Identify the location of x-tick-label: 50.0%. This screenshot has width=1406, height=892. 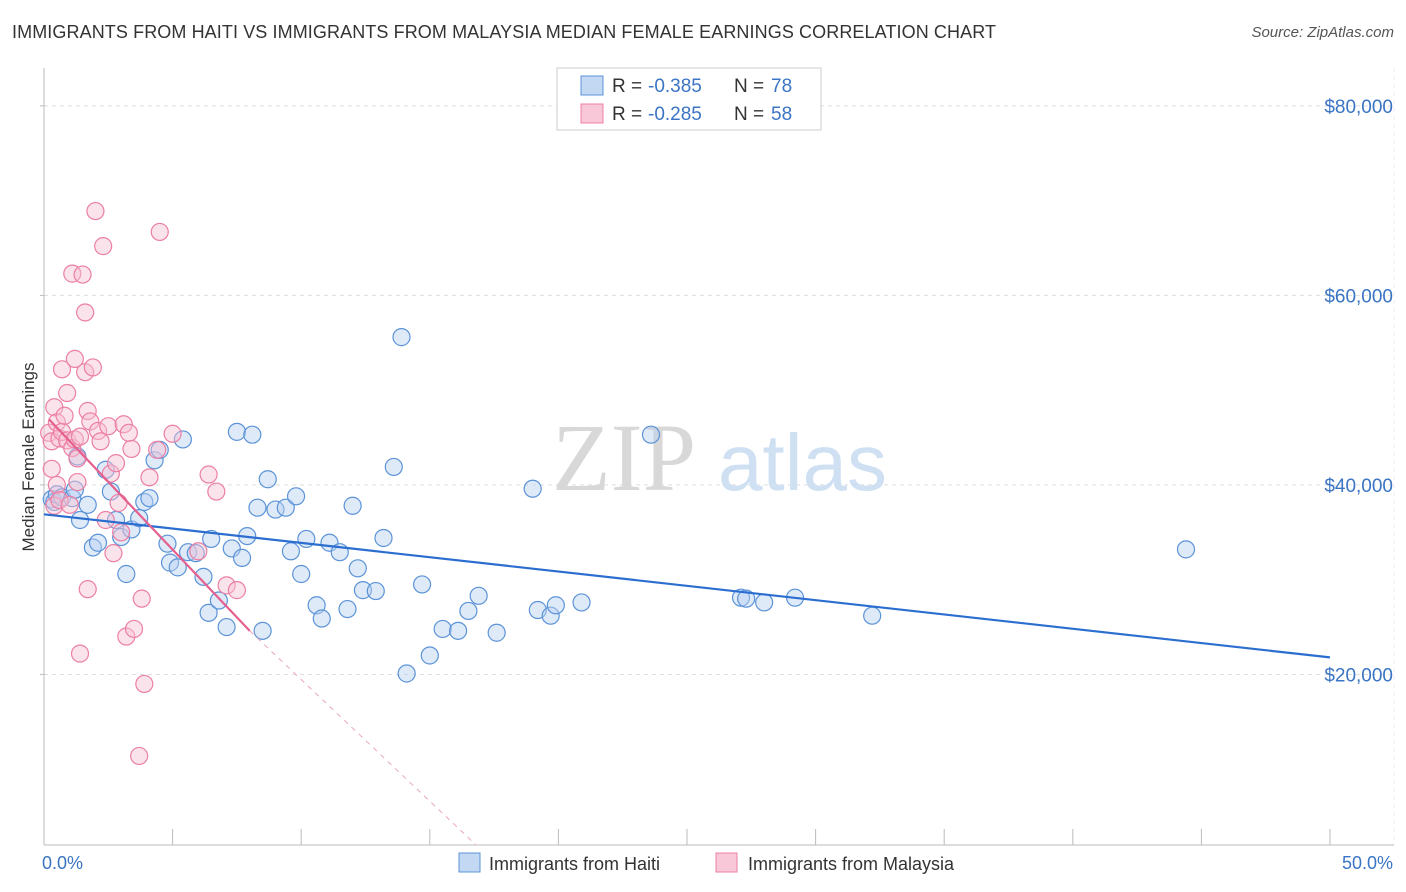
(1367, 863).